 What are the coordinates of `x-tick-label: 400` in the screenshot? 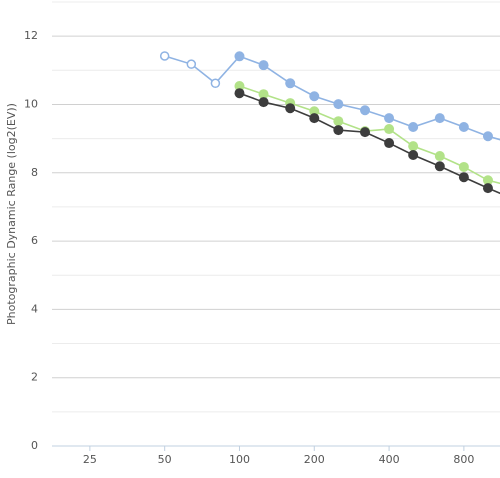 It's located at (389, 459).